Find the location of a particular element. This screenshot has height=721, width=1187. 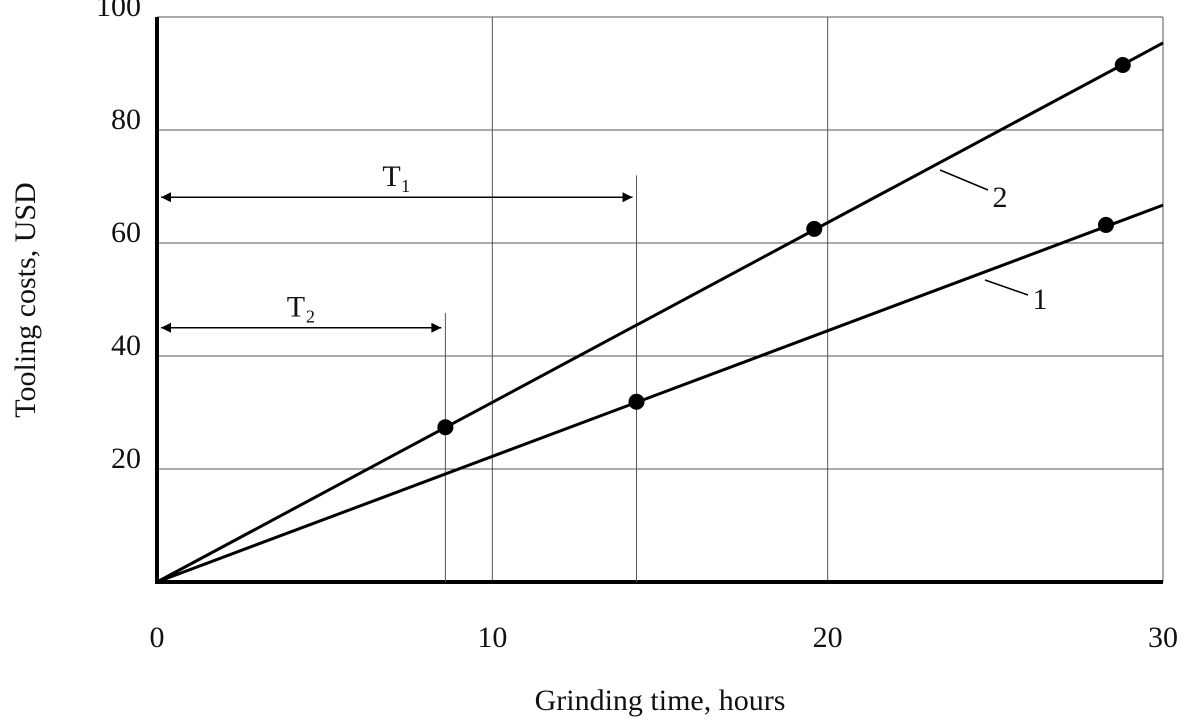

y-tick-label: 80 is located at coordinates (126, 119).